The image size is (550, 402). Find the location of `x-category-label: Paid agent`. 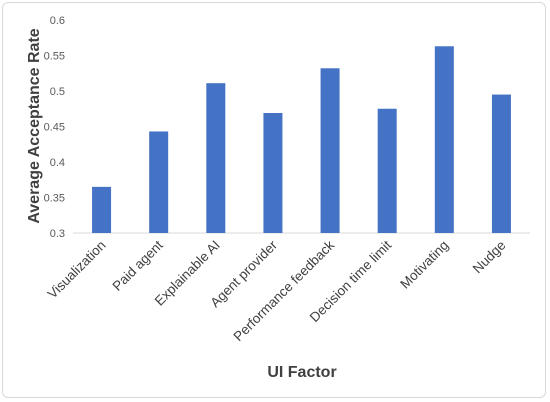

x-category-label: Paid agent is located at coordinates (138, 265).